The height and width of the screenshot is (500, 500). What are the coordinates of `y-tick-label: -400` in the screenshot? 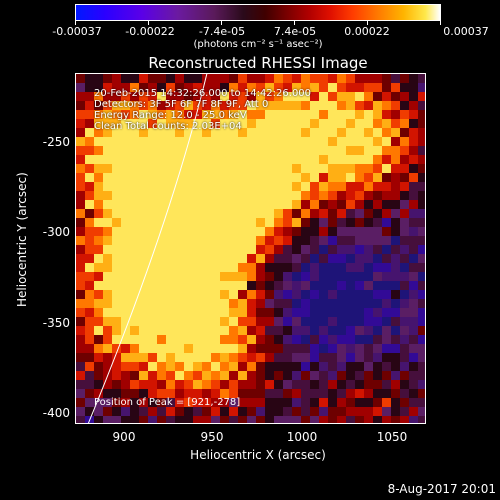 It's located at (56, 413).